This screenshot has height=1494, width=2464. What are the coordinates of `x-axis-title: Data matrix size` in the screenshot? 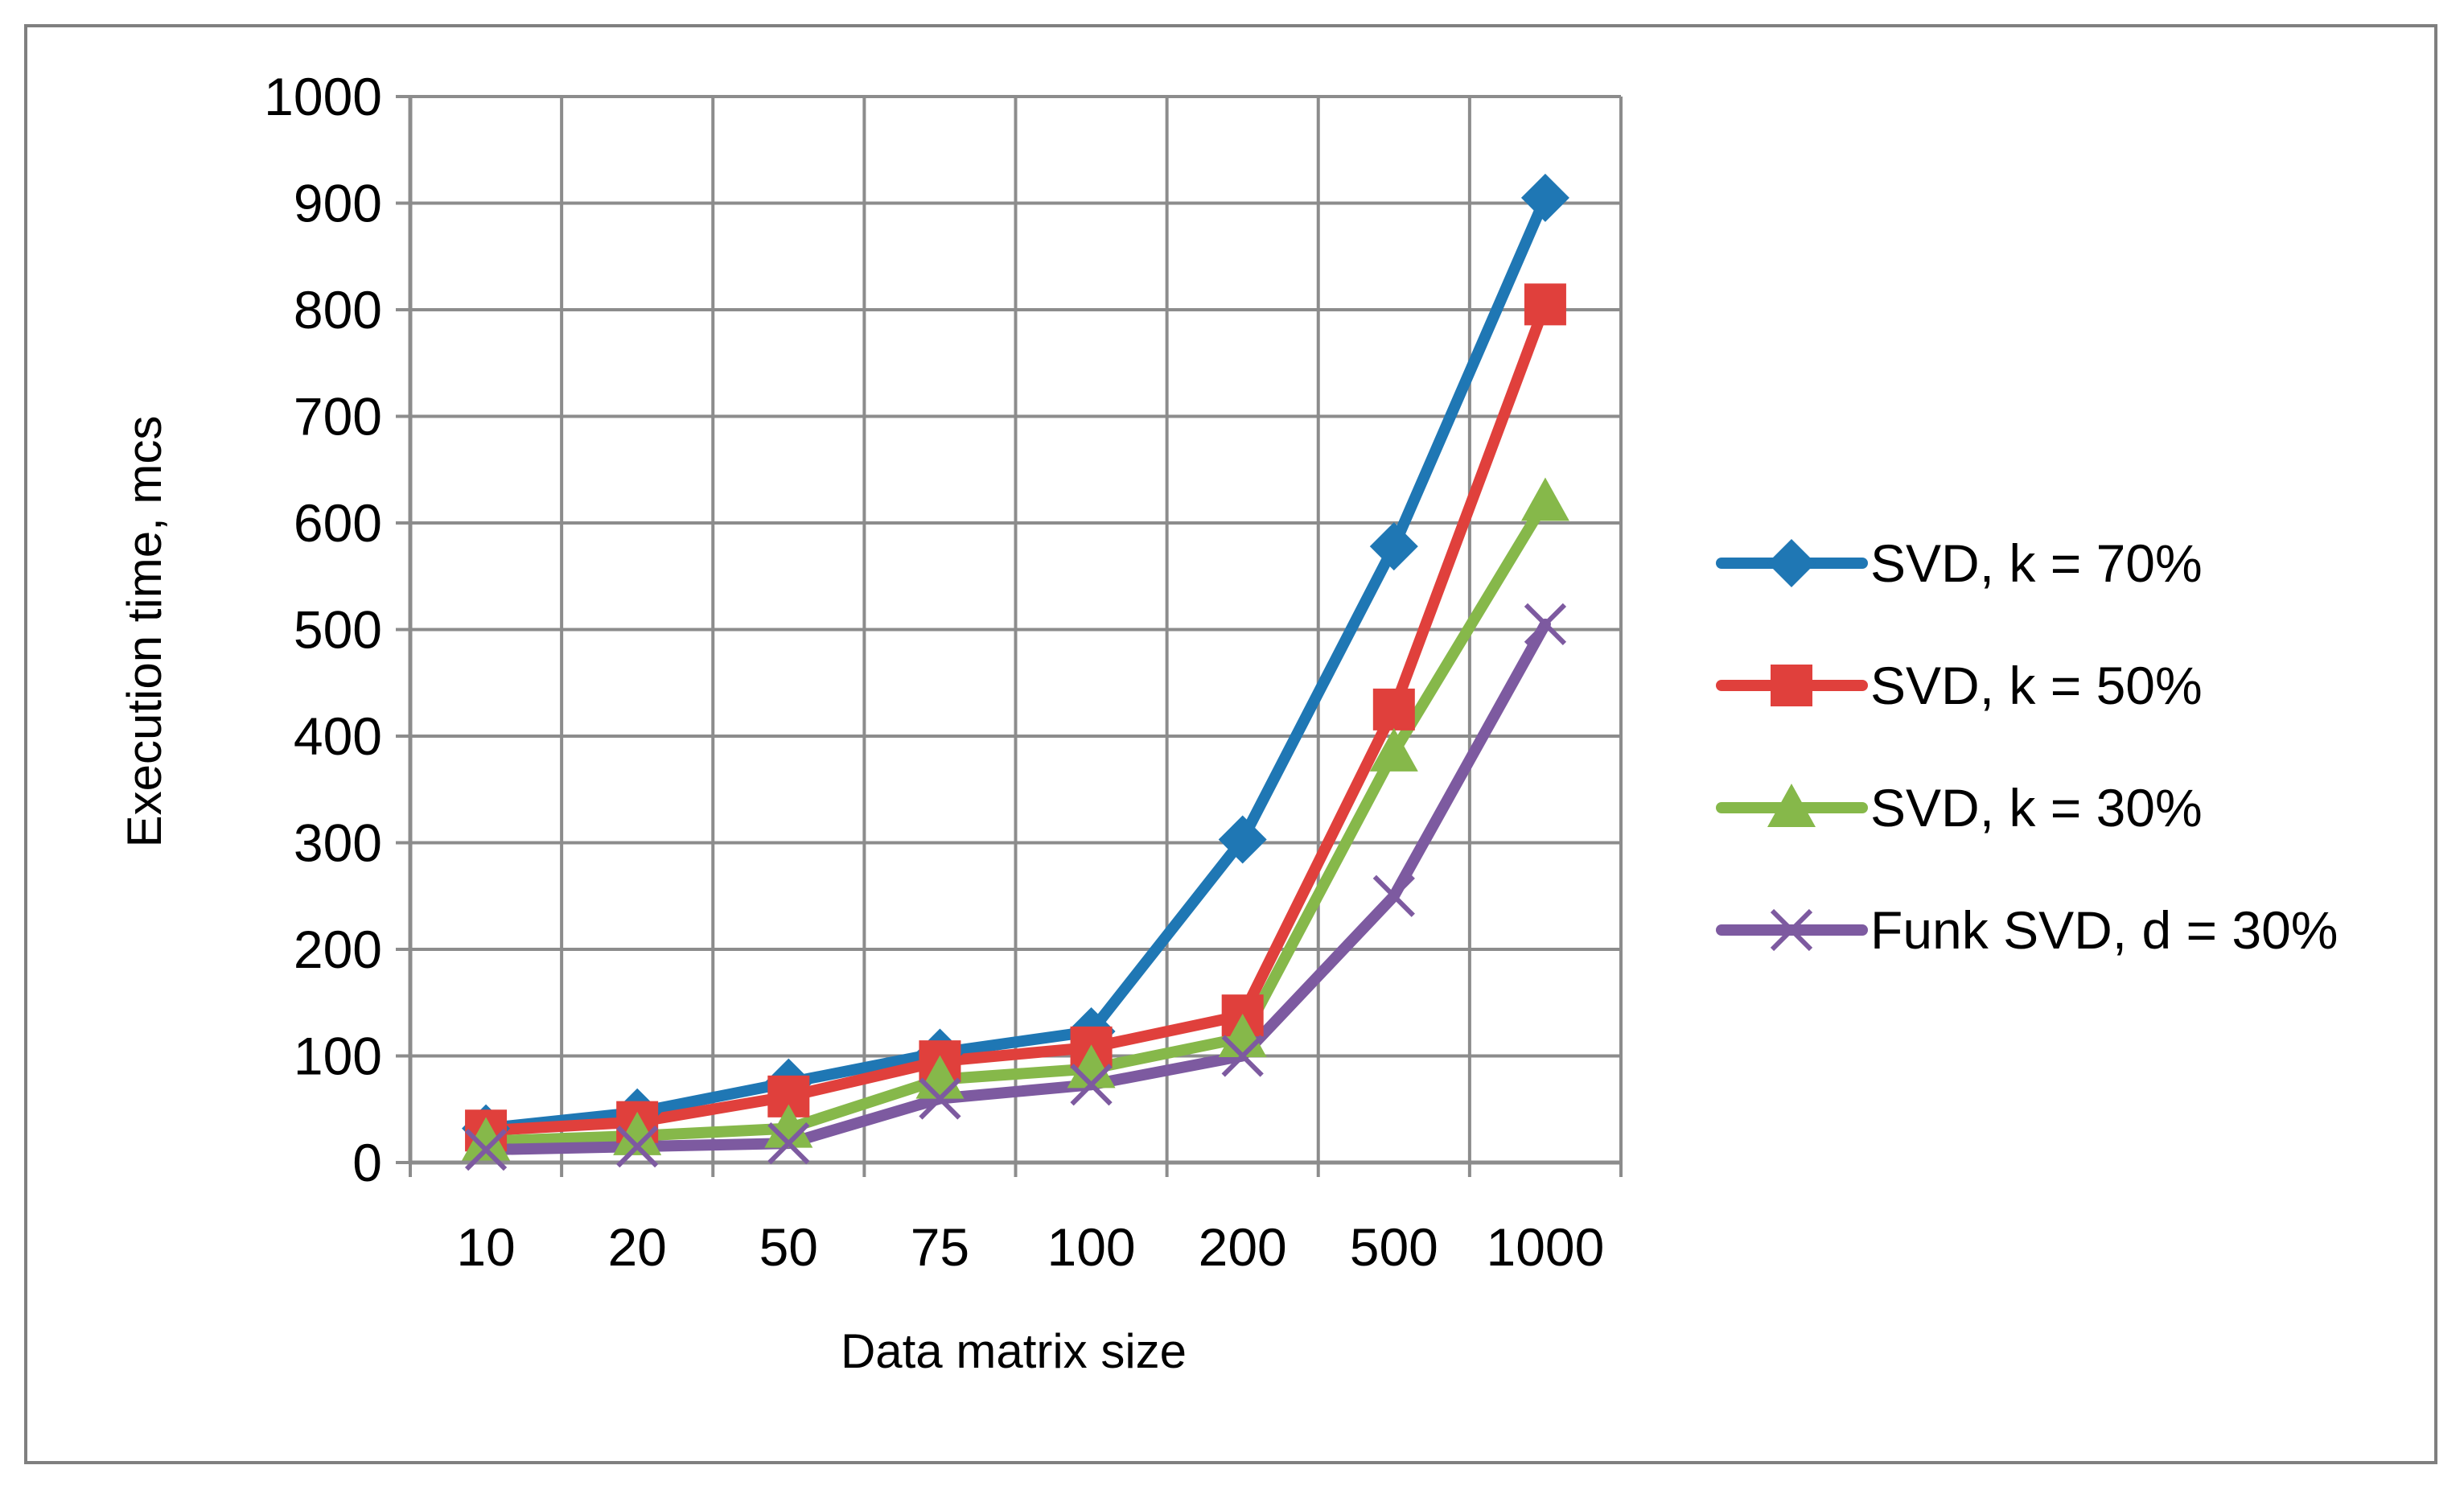 It's located at (1014, 1351).